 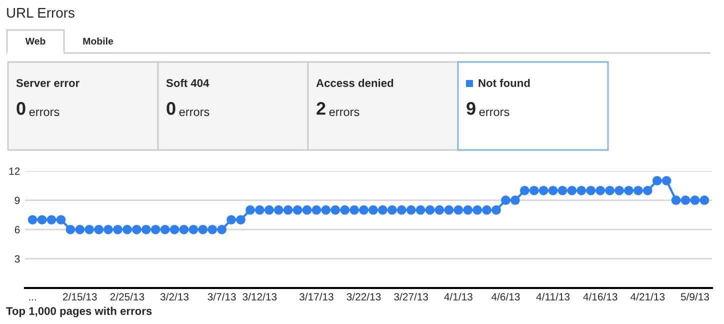 What do you see at coordinates (600, 296) in the screenshot?
I see `x-tick-label: 4/16/13` at bounding box center [600, 296].